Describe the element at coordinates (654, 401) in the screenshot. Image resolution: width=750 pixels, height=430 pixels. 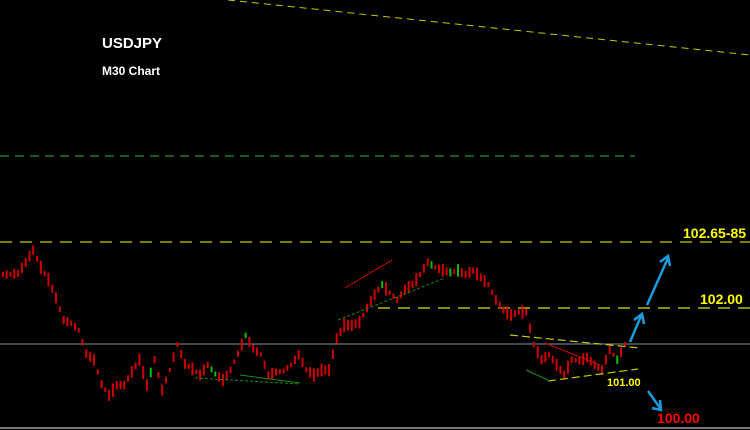
I see `arrow-down-icon` at that location.